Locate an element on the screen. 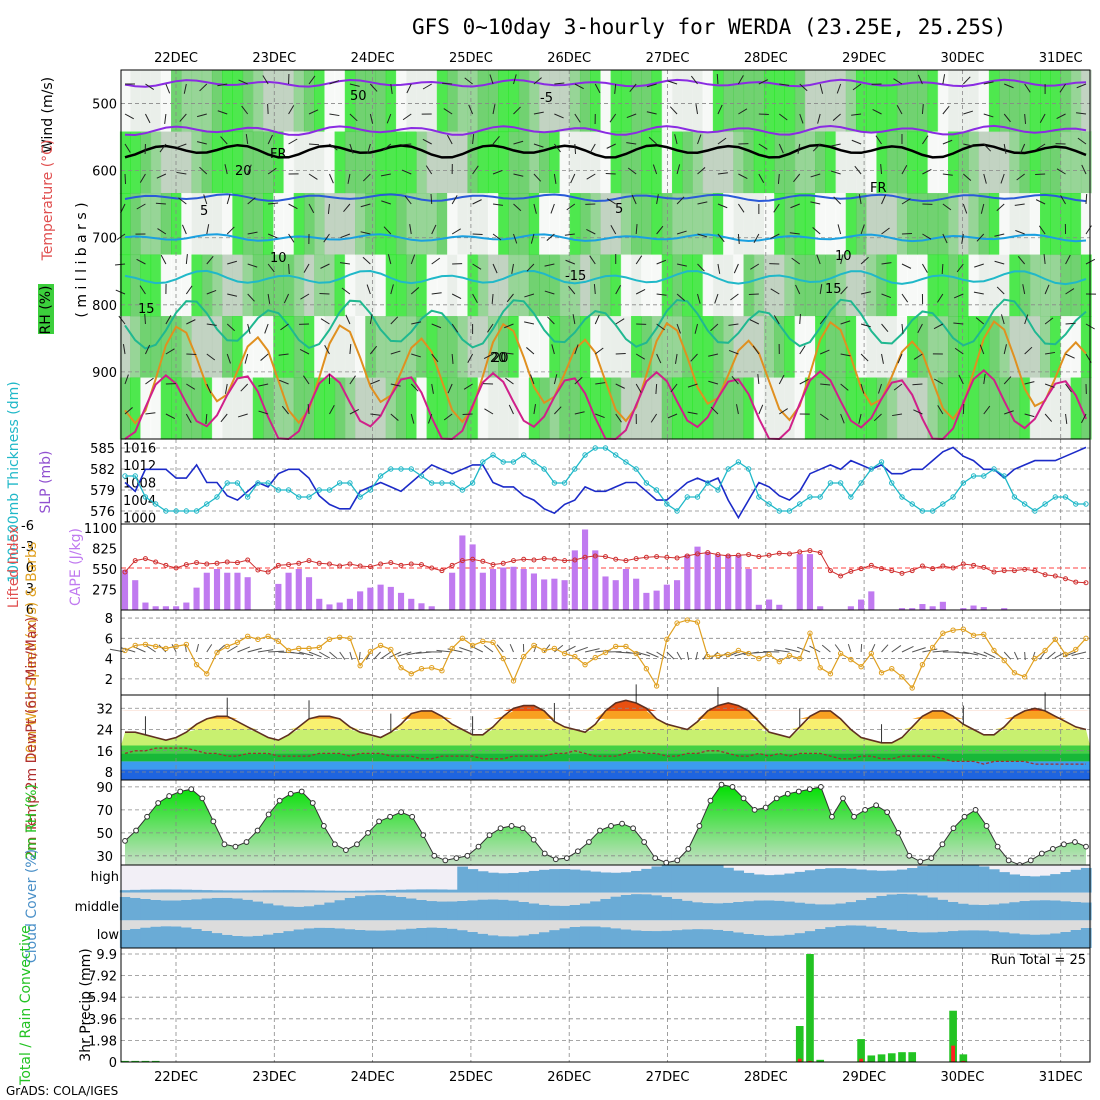 The image size is (1100, 1100). date-label: 29DEC is located at coordinates (864, 1077).